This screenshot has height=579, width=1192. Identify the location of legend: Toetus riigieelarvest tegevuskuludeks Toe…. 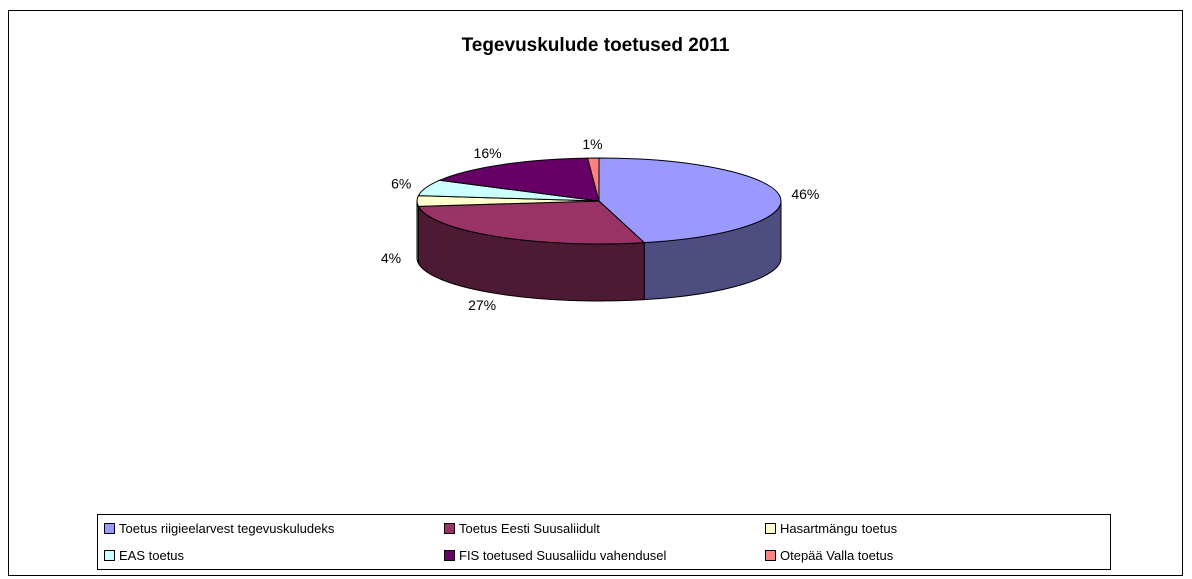
(604, 542).